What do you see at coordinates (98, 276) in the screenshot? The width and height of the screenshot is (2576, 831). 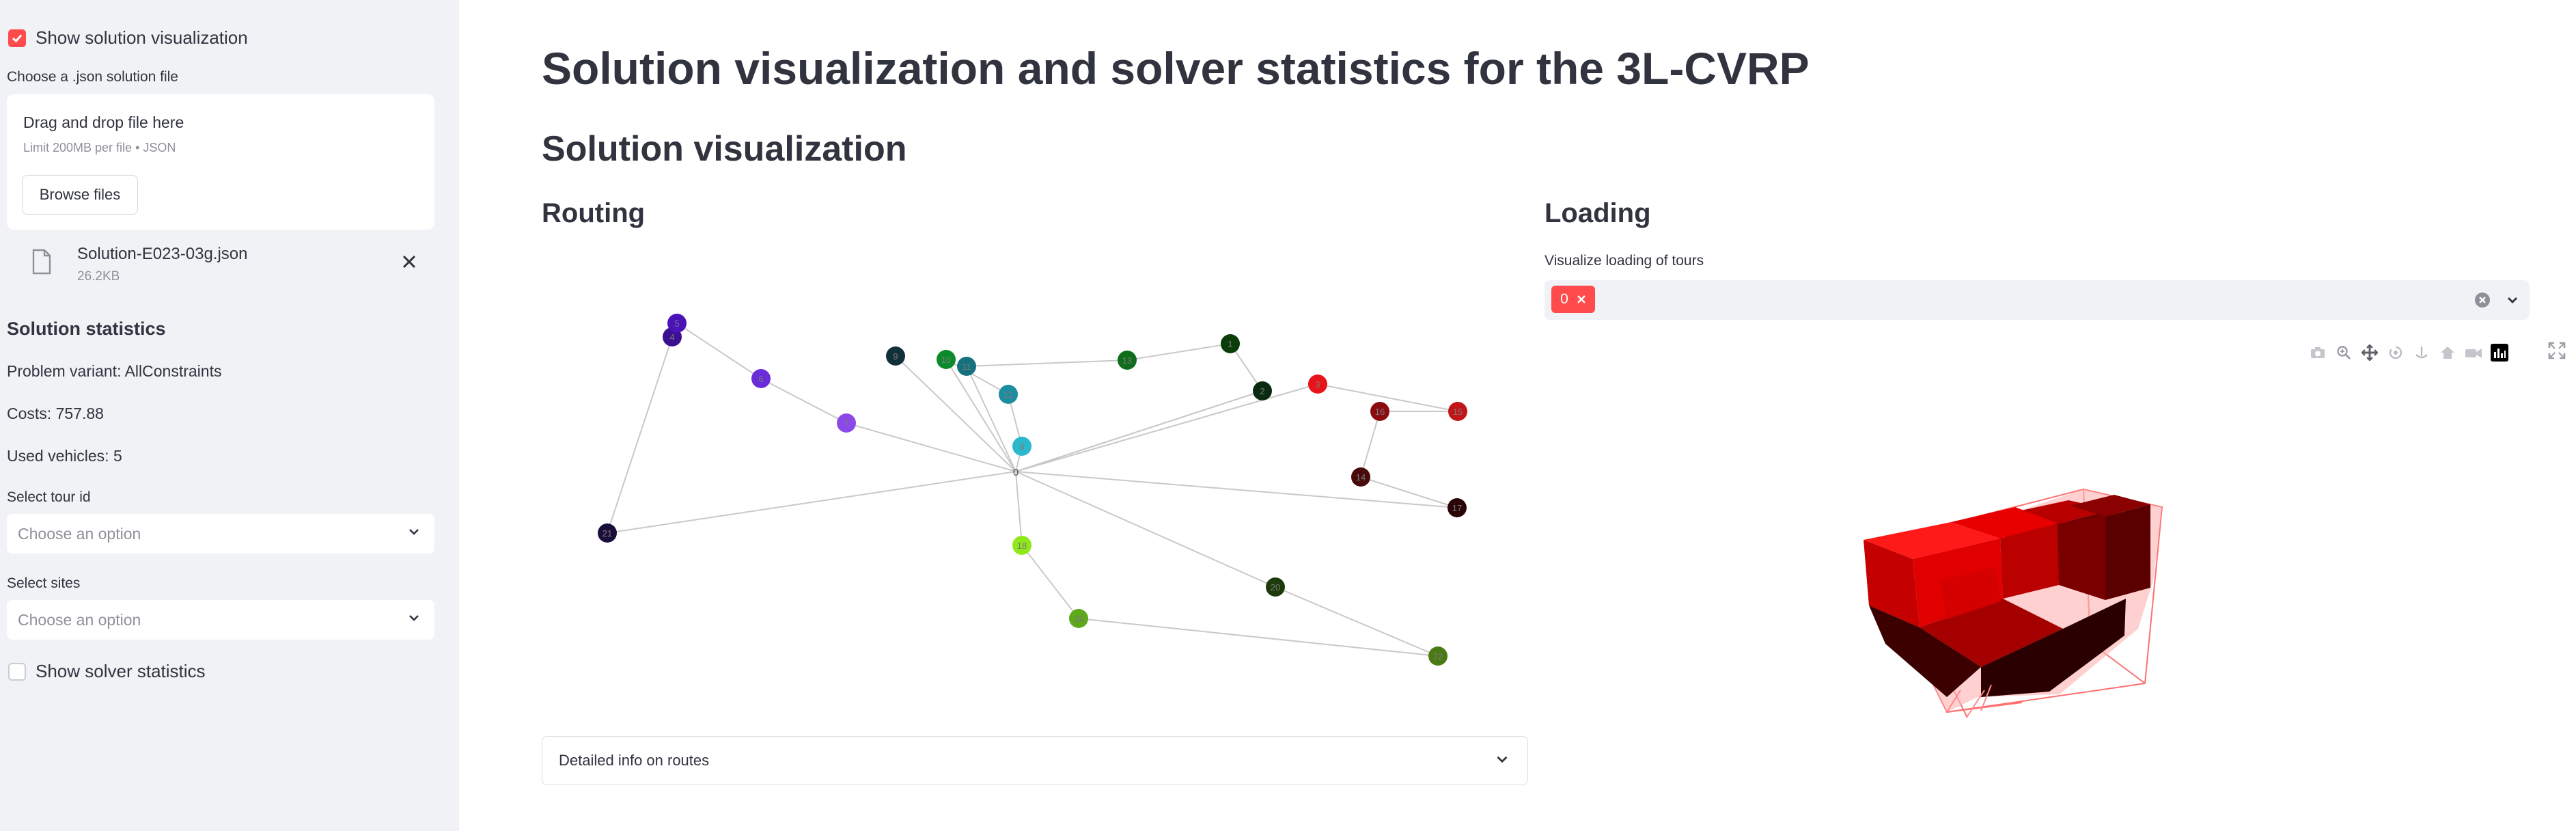 I see `file-size: 26.2KB` at bounding box center [98, 276].